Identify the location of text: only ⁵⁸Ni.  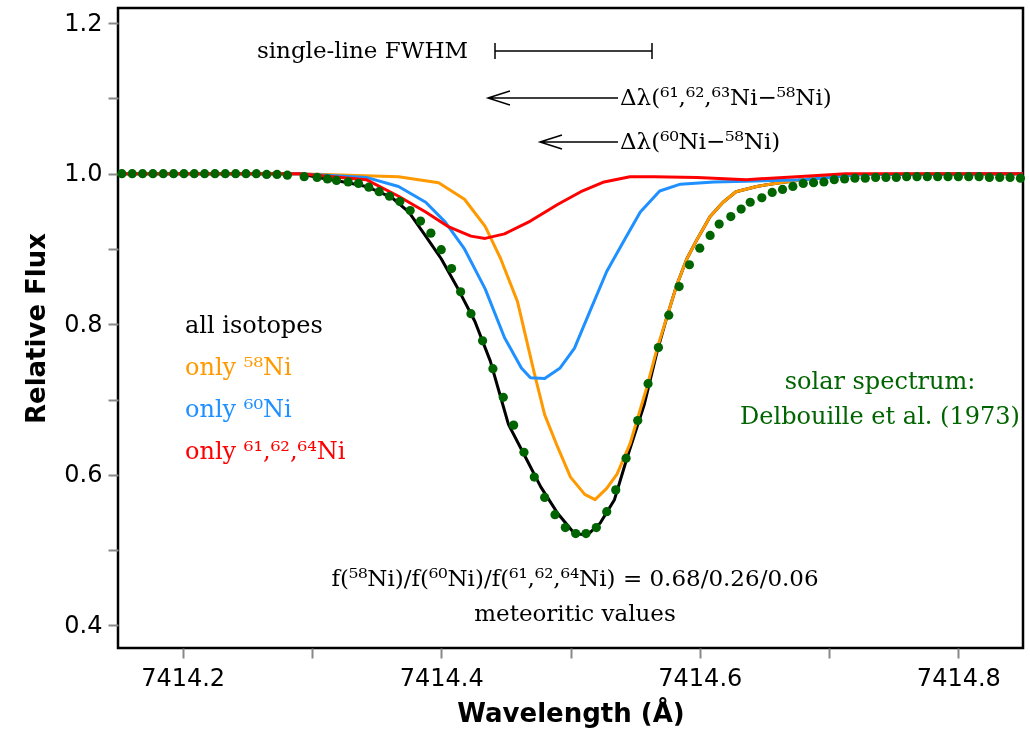
(239, 367).